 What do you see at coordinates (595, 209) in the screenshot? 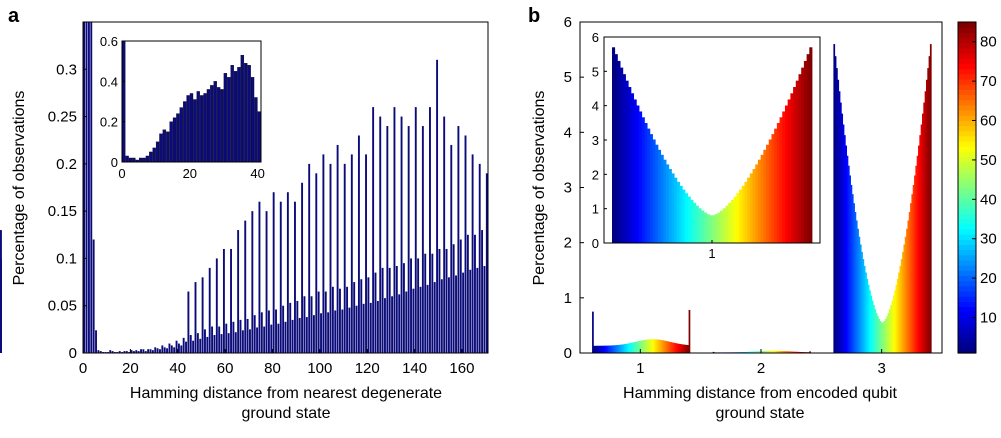
I see `inset-y-tick-label: 1` at bounding box center [595, 209].